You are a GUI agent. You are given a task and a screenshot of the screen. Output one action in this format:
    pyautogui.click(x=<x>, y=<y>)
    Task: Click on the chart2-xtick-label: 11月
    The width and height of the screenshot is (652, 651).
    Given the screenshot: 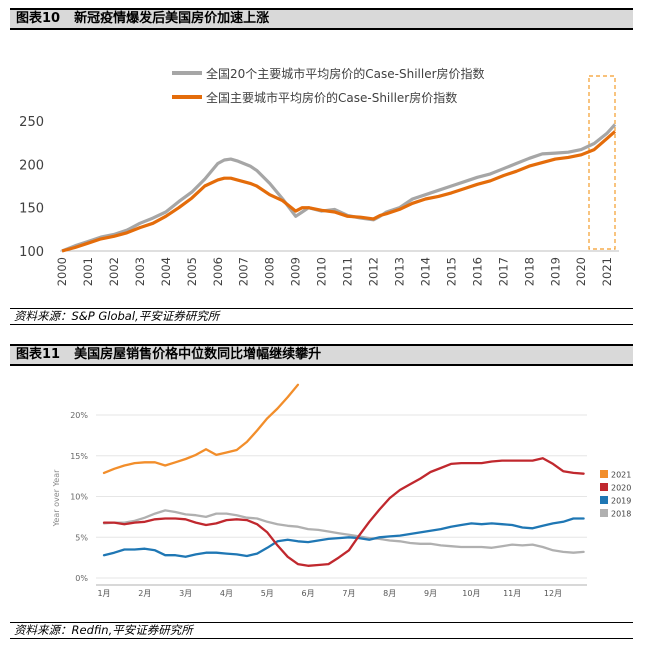 What is the action you would take?
    pyautogui.click(x=512, y=593)
    